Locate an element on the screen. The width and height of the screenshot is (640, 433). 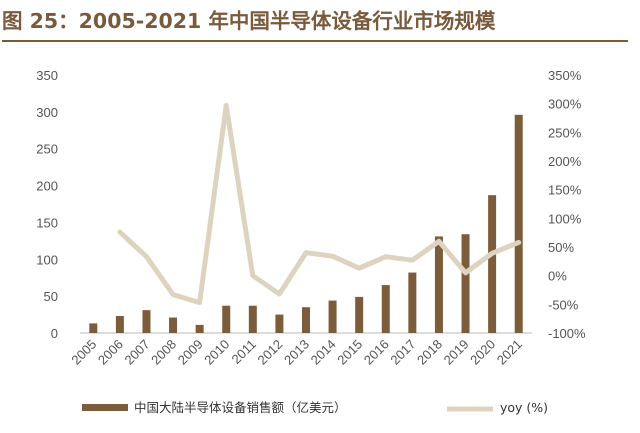
bar-2010 is located at coordinates (226, 319).